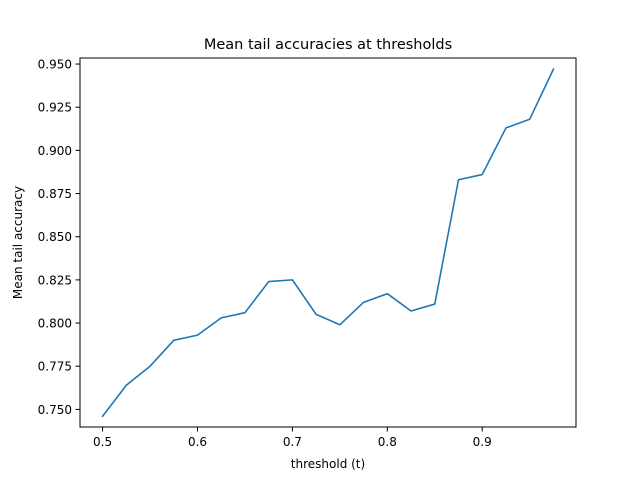  What do you see at coordinates (55, 324) in the screenshot?
I see `y-tick-label: 0.800` at bounding box center [55, 324].